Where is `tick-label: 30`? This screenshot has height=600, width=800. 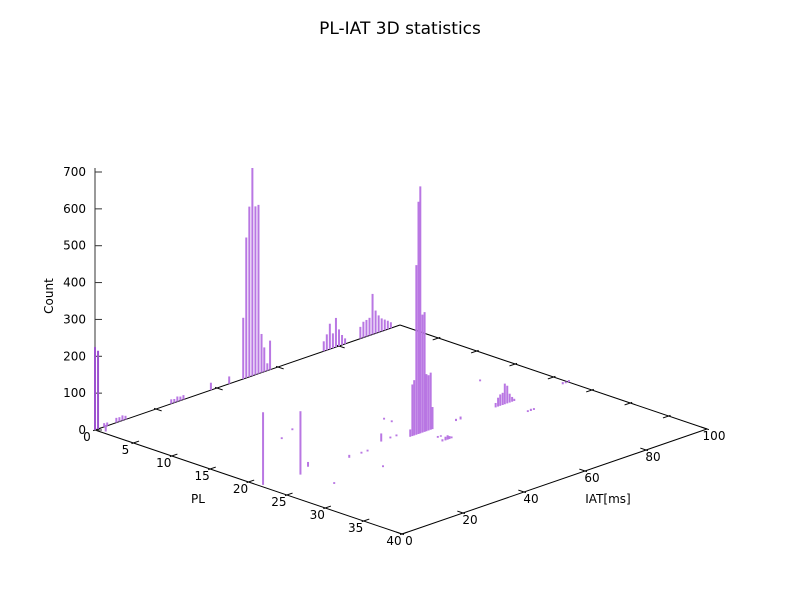
tick-label: 30 is located at coordinates (317, 515).